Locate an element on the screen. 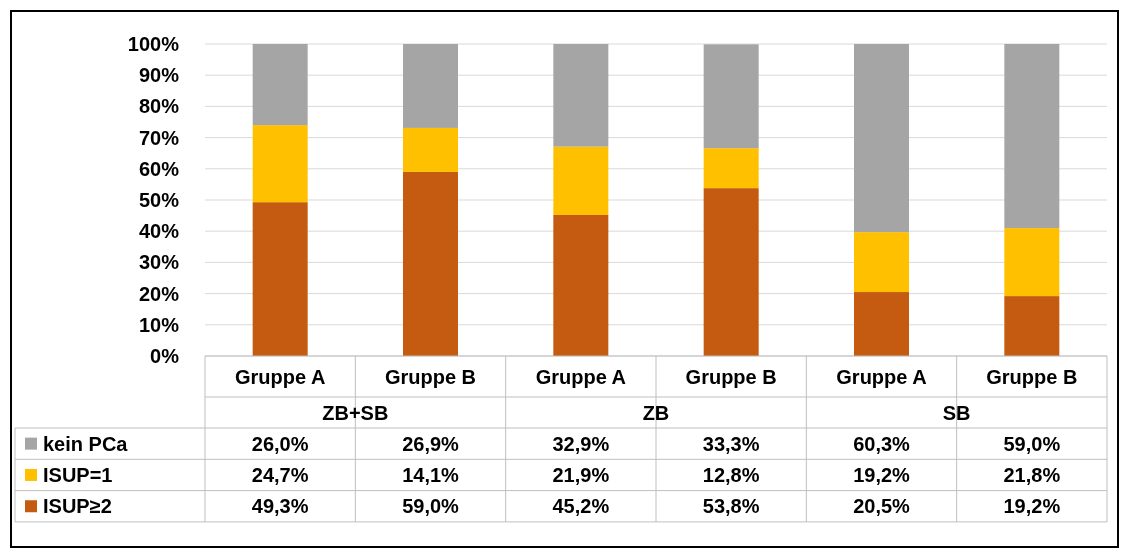 The width and height of the screenshot is (1129, 556). y-tick-label: 70% is located at coordinates (159, 137).